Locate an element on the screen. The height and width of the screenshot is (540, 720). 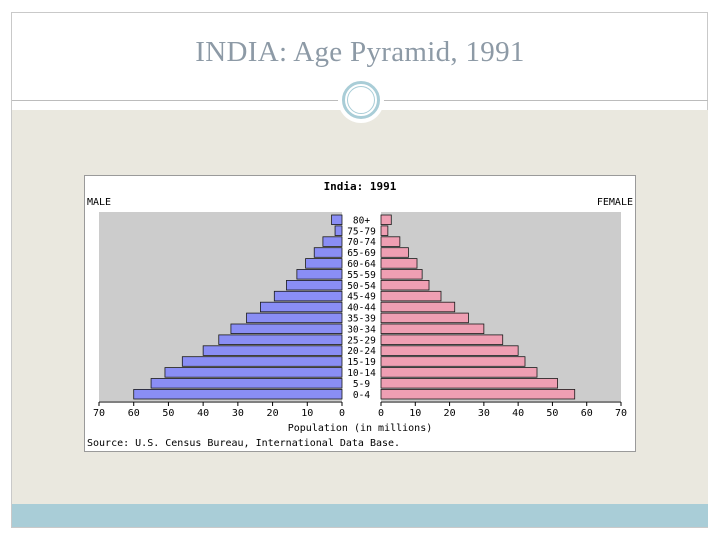
x-axis-label: Population (in millions) is located at coordinates (360, 428).